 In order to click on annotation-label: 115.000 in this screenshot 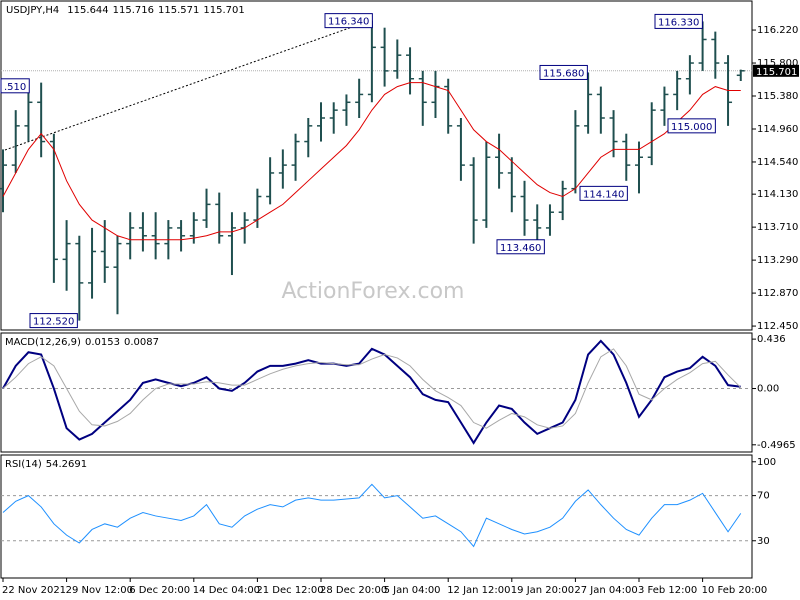, I will do `click(691, 127)`.